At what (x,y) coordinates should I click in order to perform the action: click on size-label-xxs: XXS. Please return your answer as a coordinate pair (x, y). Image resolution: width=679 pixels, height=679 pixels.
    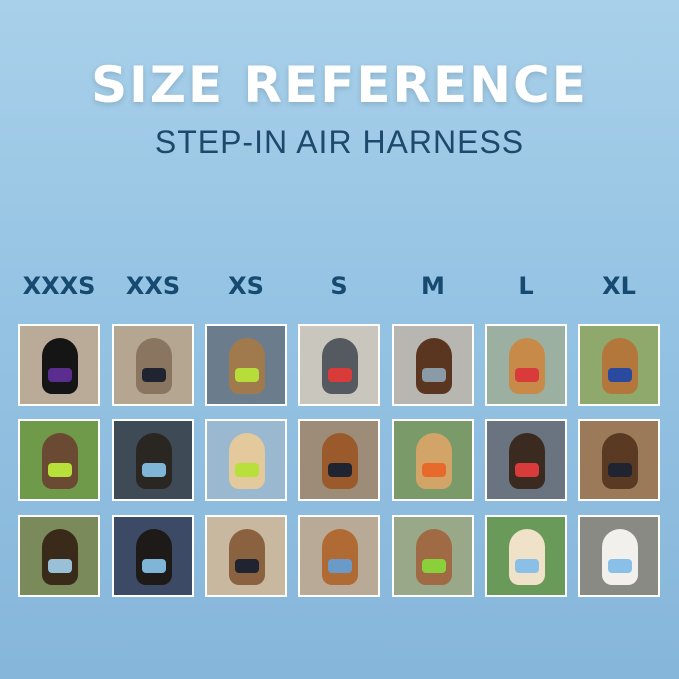
    Looking at the image, I should click on (153, 286).